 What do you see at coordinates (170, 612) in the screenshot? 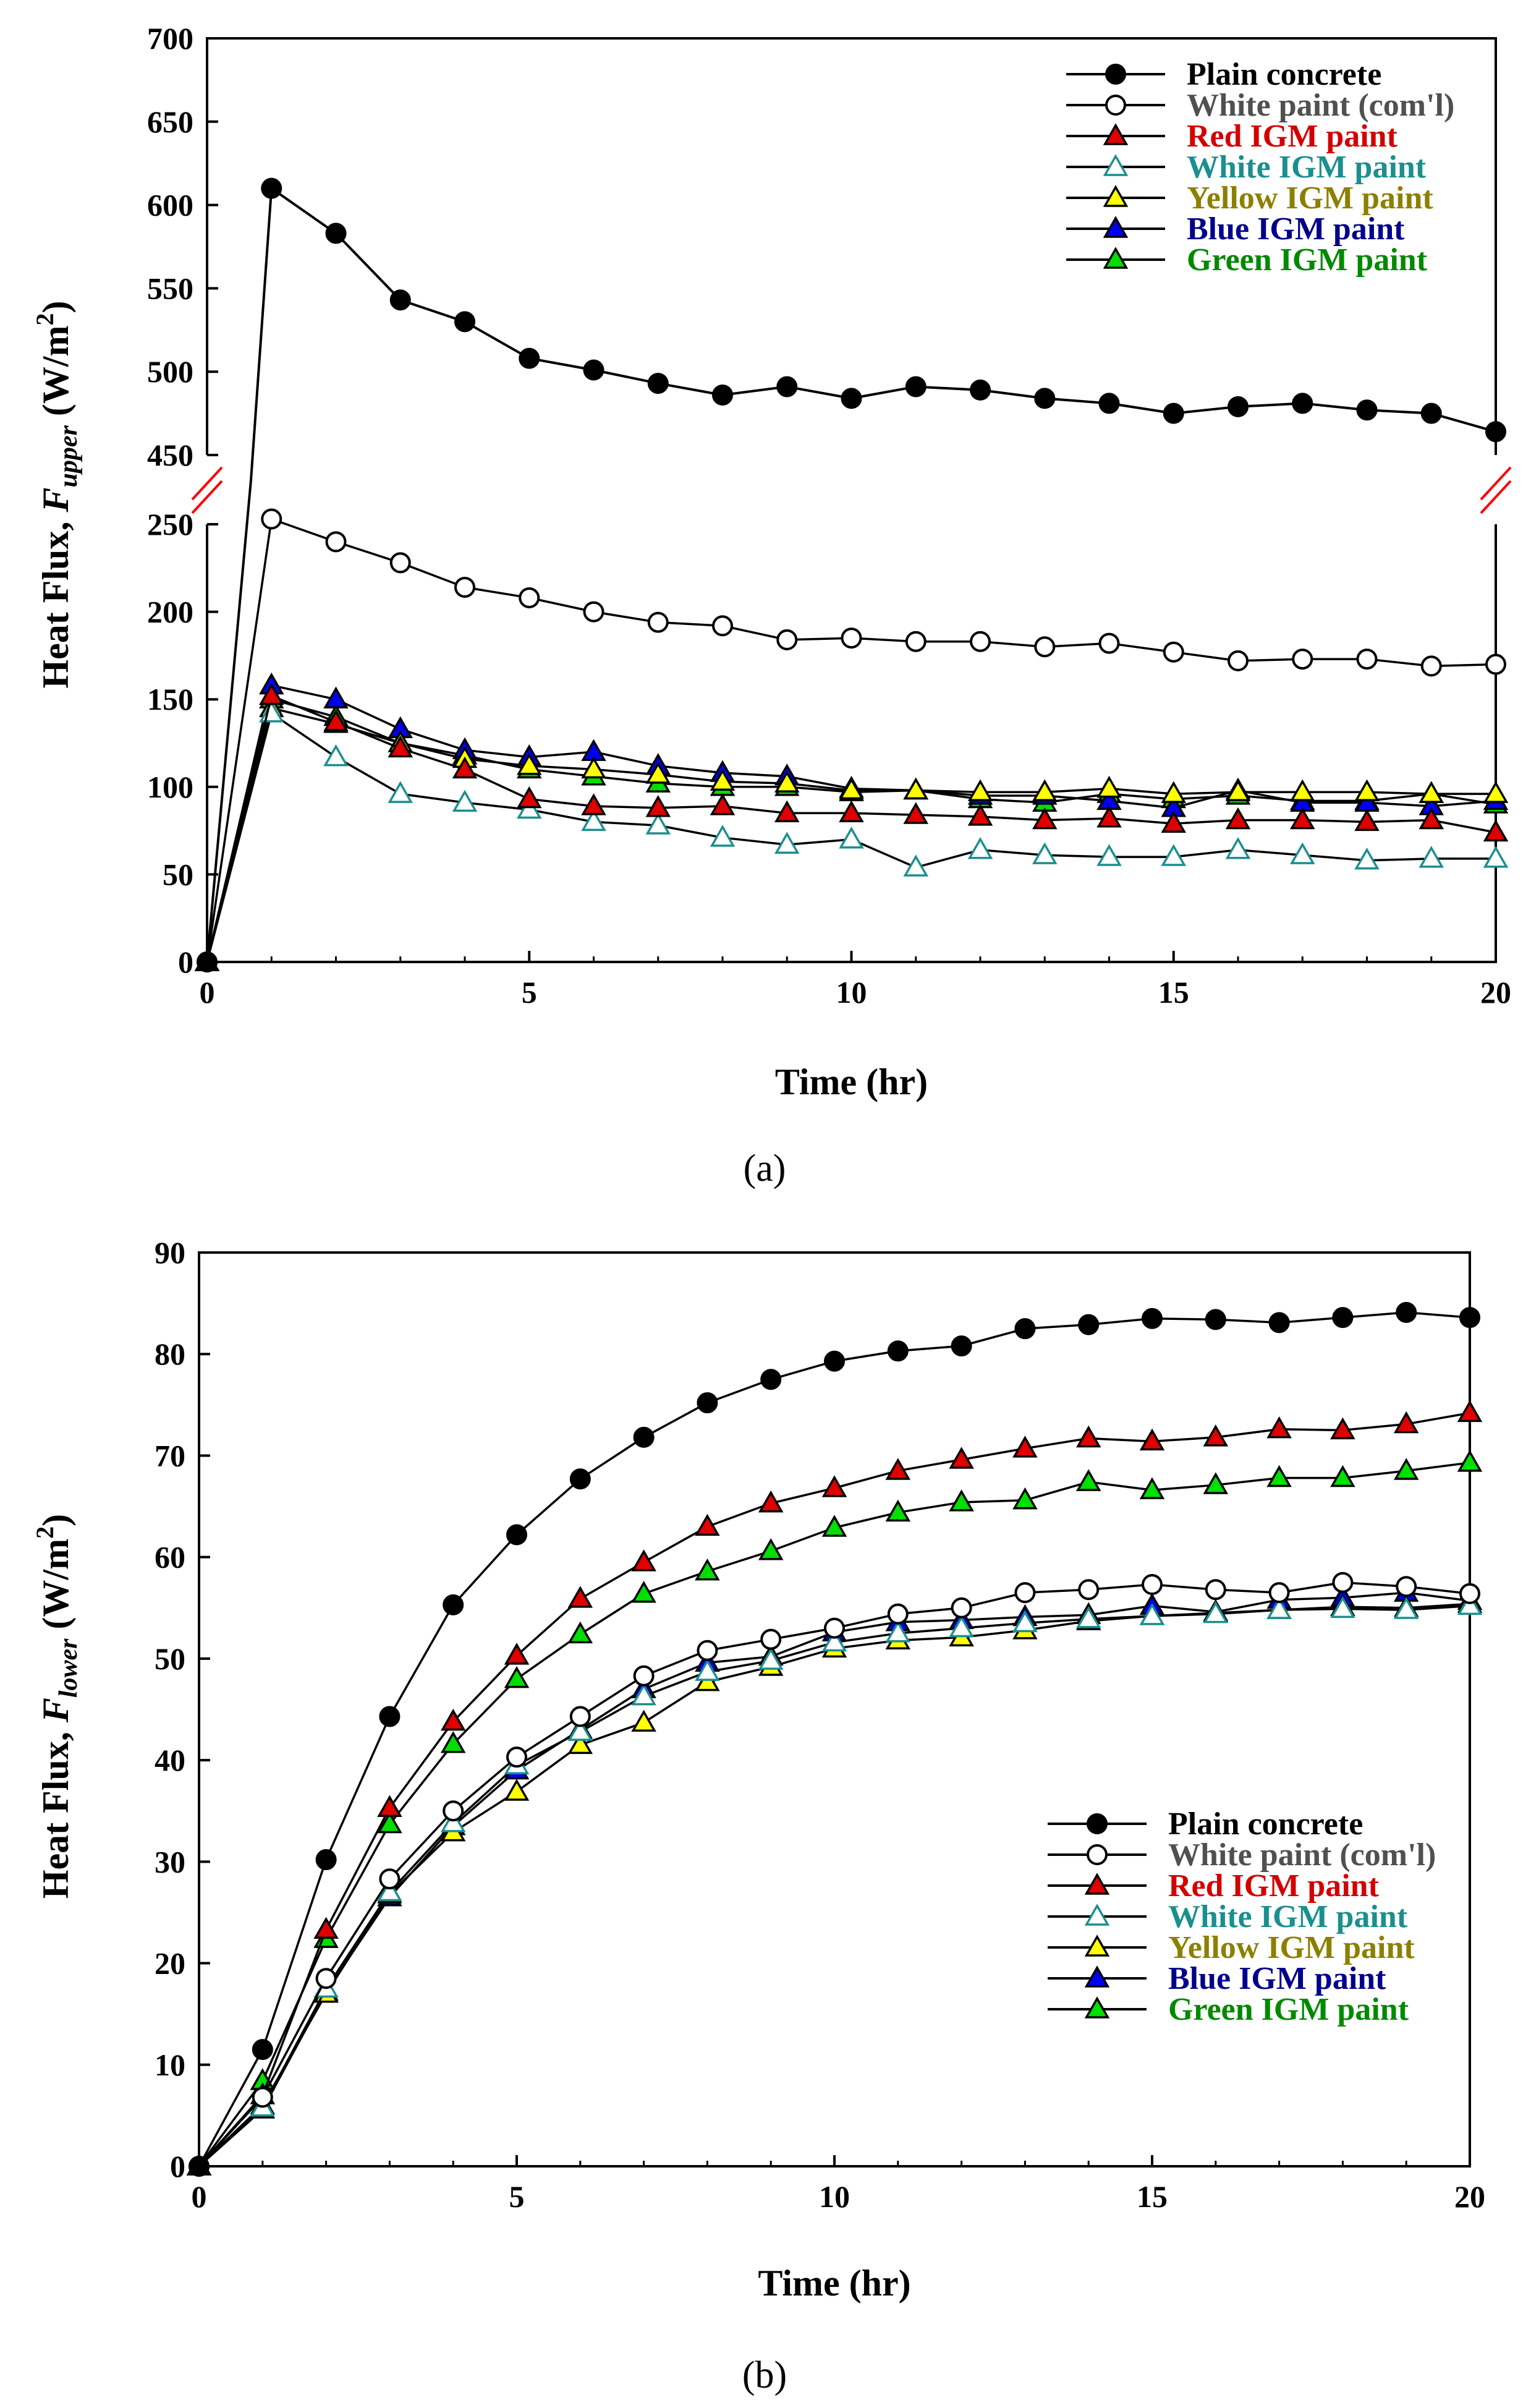
I see `a-ytick-label-lower-200: 200` at bounding box center [170, 612].